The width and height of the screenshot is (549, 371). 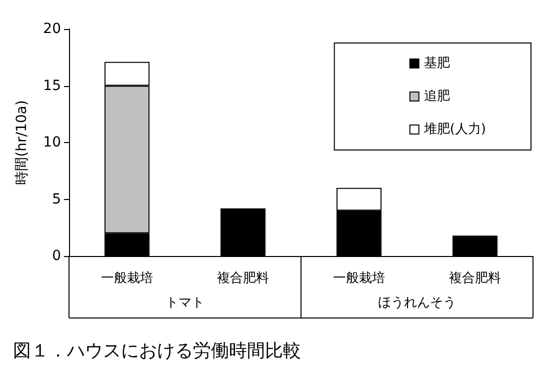 What do you see at coordinates (454, 129) in the screenshot?
I see `legend-label: 堆肥(人力)` at bounding box center [454, 129].